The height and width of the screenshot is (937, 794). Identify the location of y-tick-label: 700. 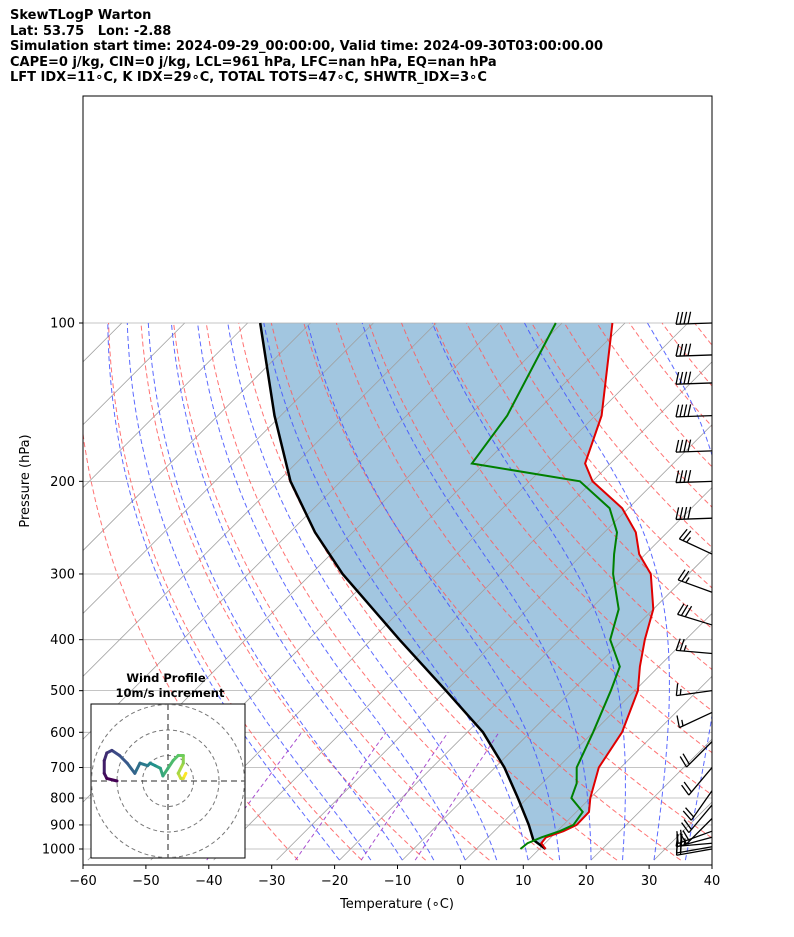
(62, 768).